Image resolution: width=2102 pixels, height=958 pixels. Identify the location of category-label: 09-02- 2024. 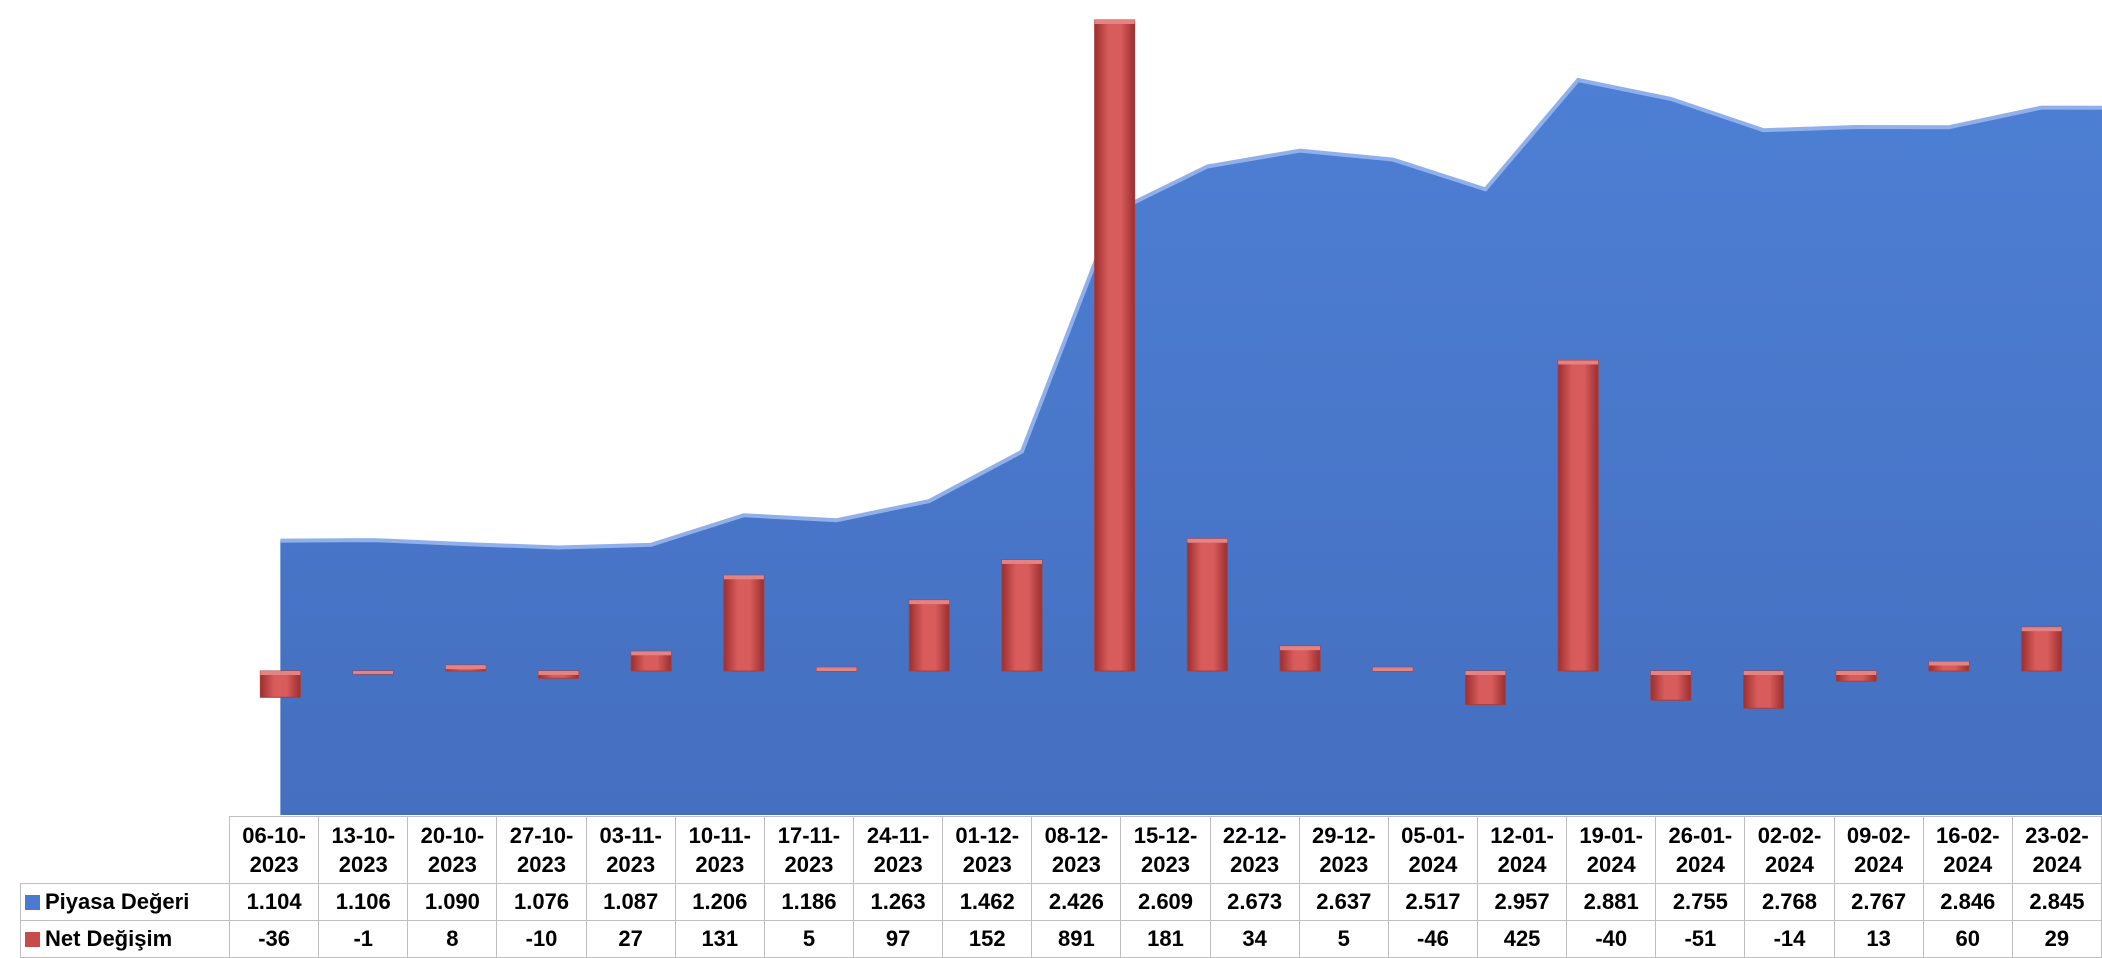
(1878, 850).